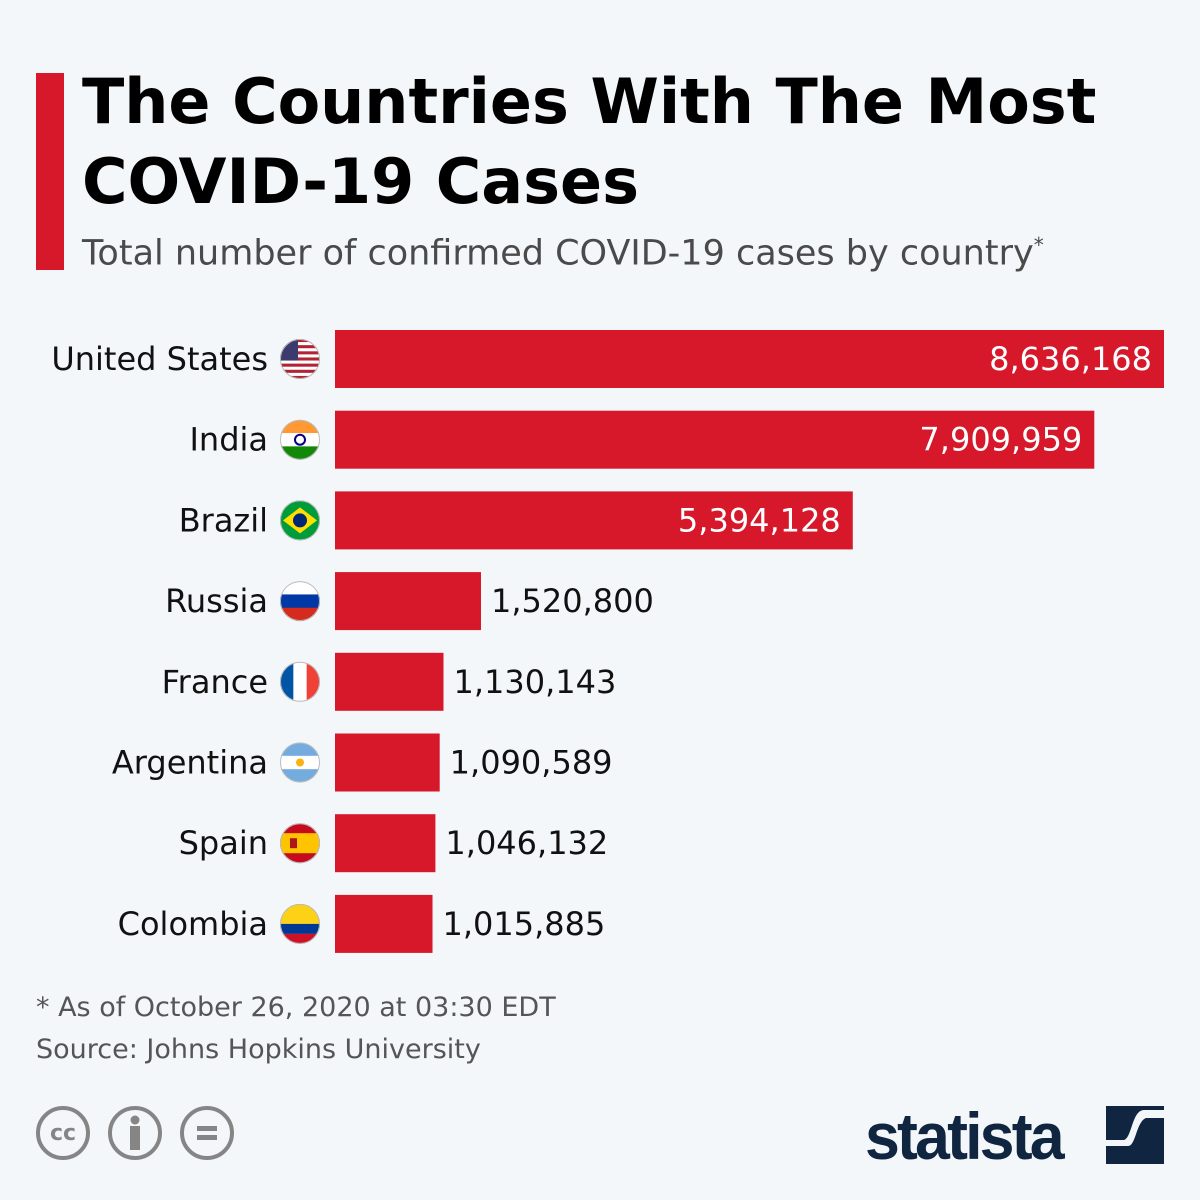 The height and width of the screenshot is (1200, 1200). What do you see at coordinates (223, 843) in the screenshot?
I see `category-label: Spain` at bounding box center [223, 843].